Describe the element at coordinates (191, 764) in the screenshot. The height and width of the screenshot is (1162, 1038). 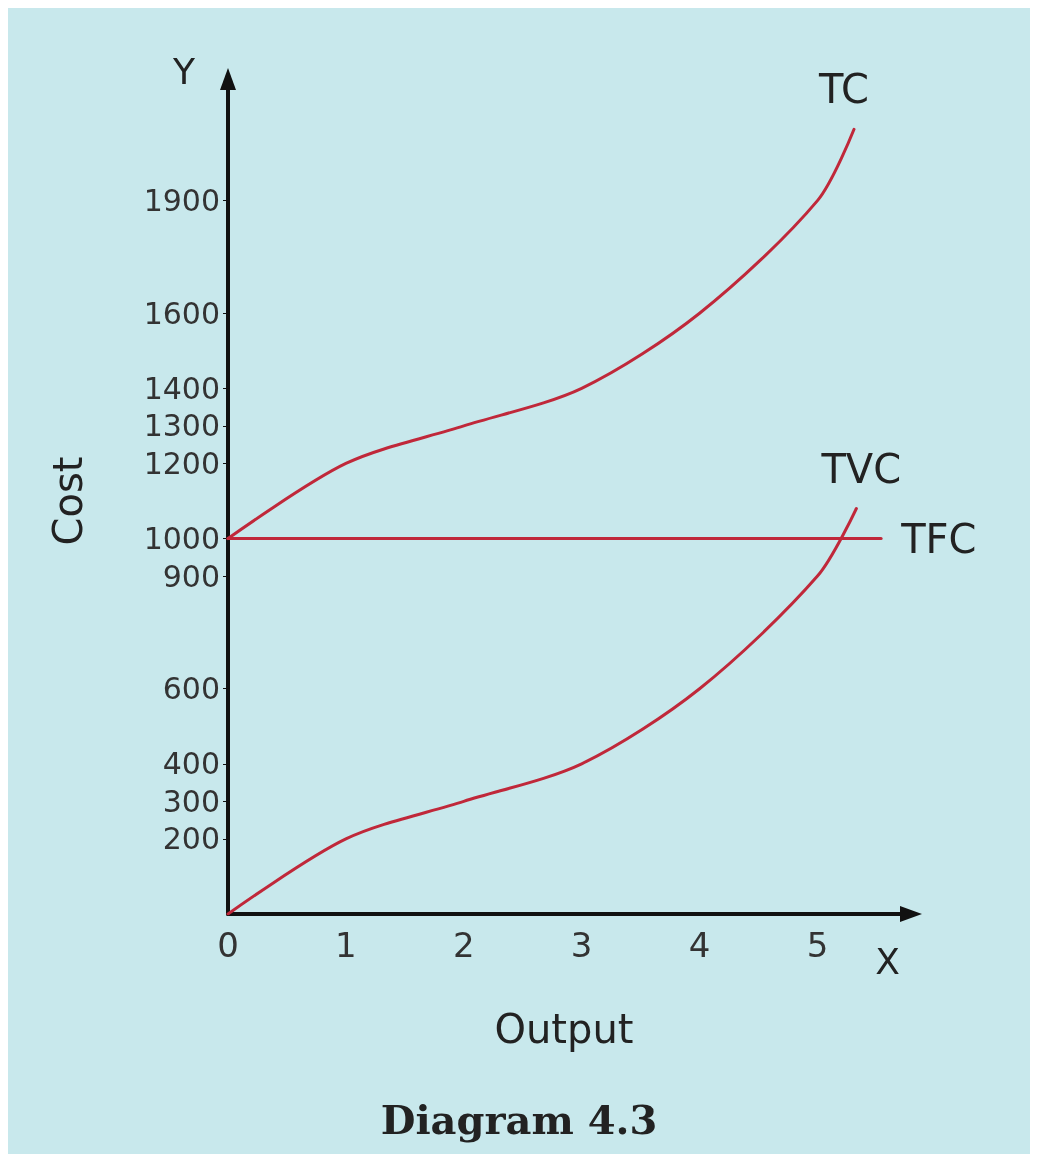
I see `y-tick-label: 400` at that location.